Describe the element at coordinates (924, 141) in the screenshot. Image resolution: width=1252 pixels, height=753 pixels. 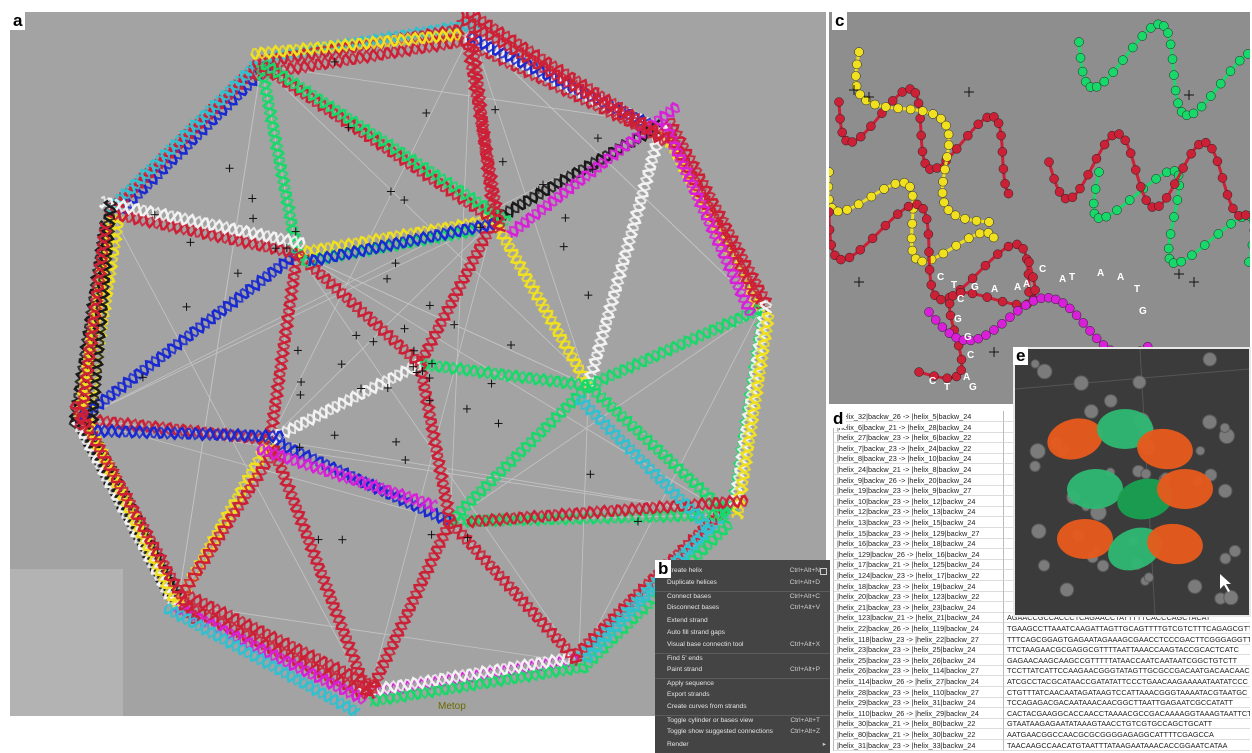
I see `red-strand-upper` at that location.